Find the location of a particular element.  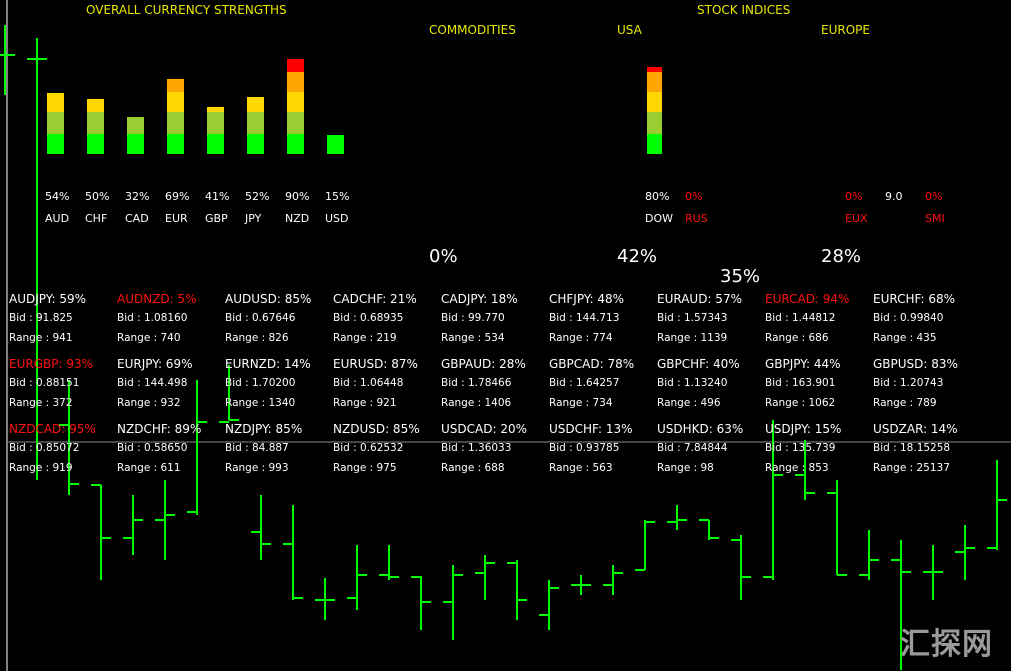

rus-pct: 0% is located at coordinates (694, 196).